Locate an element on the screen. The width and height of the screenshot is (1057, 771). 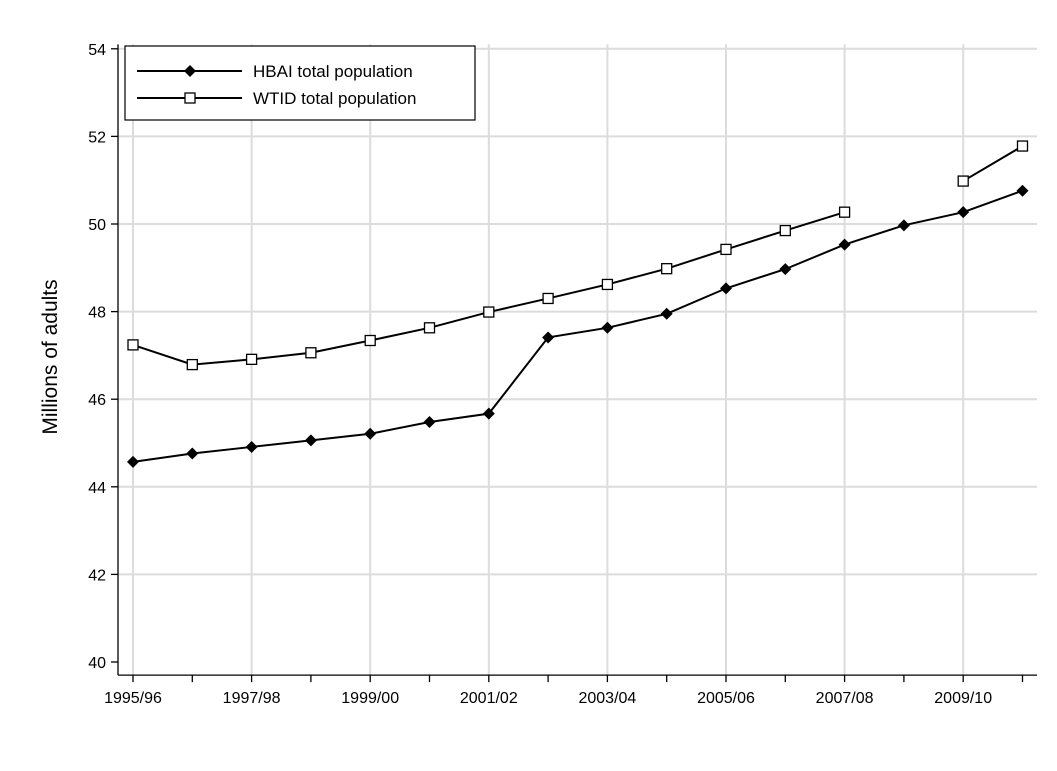
x-tick-label: 1995/96 is located at coordinates (133, 698).